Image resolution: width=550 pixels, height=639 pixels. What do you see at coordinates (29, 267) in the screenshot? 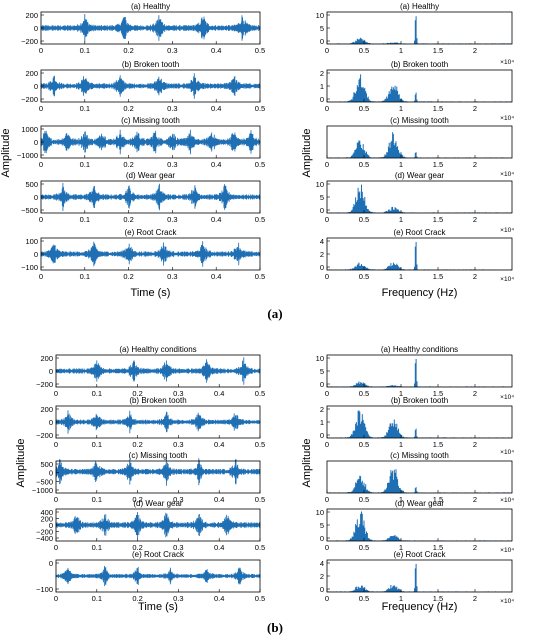
I see `y-tick-label: −100` at bounding box center [29, 267].